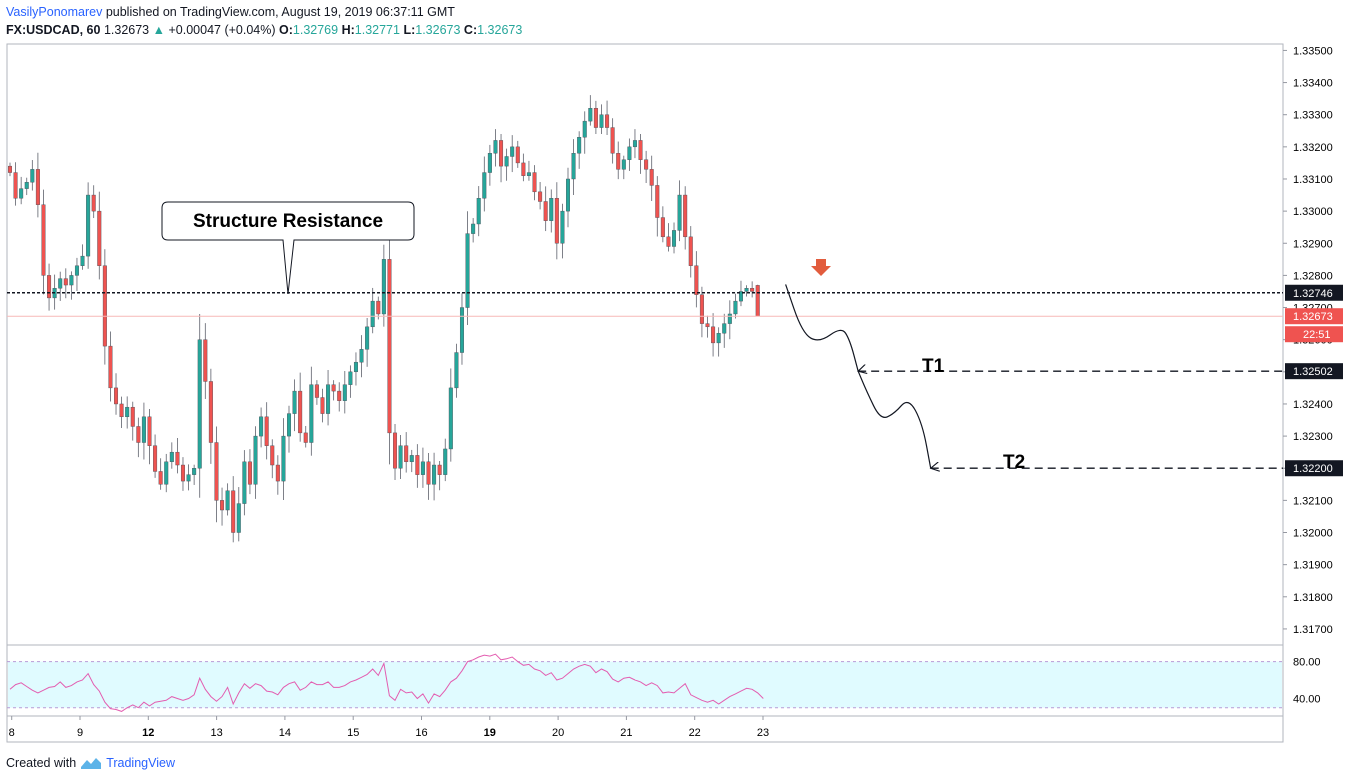 This screenshot has height=782, width=1348. Describe the element at coordinates (894, 419) in the screenshot. I see `projection-to-t2` at that location.